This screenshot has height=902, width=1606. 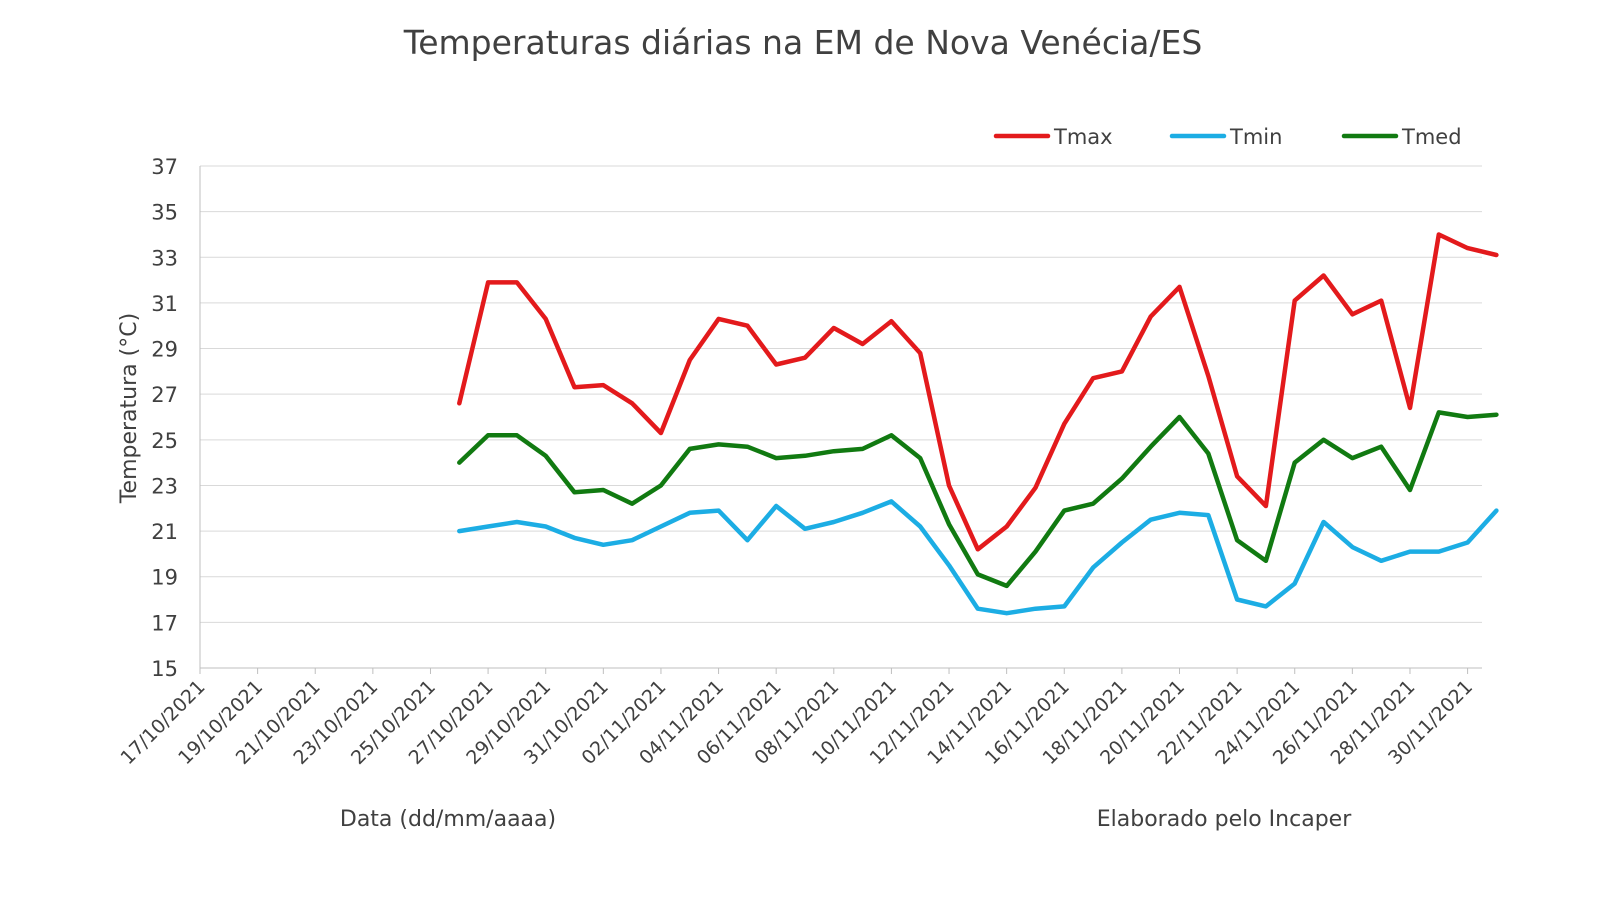 What do you see at coordinates (129, 408) in the screenshot?
I see `y-axis-label: Temperatura (°C)` at bounding box center [129, 408].